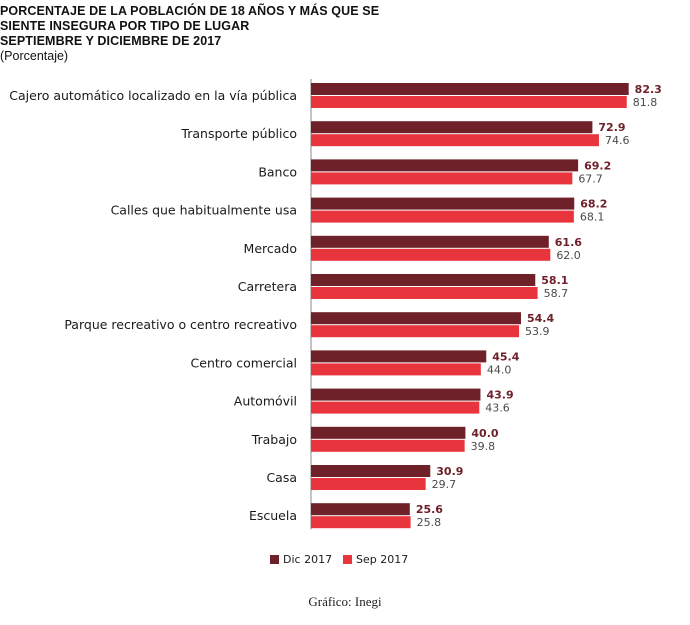 Image resolution: width=690 pixels, height=625 pixels. Describe the element at coordinates (267, 286) in the screenshot. I see `category-label: Carretera` at that location.